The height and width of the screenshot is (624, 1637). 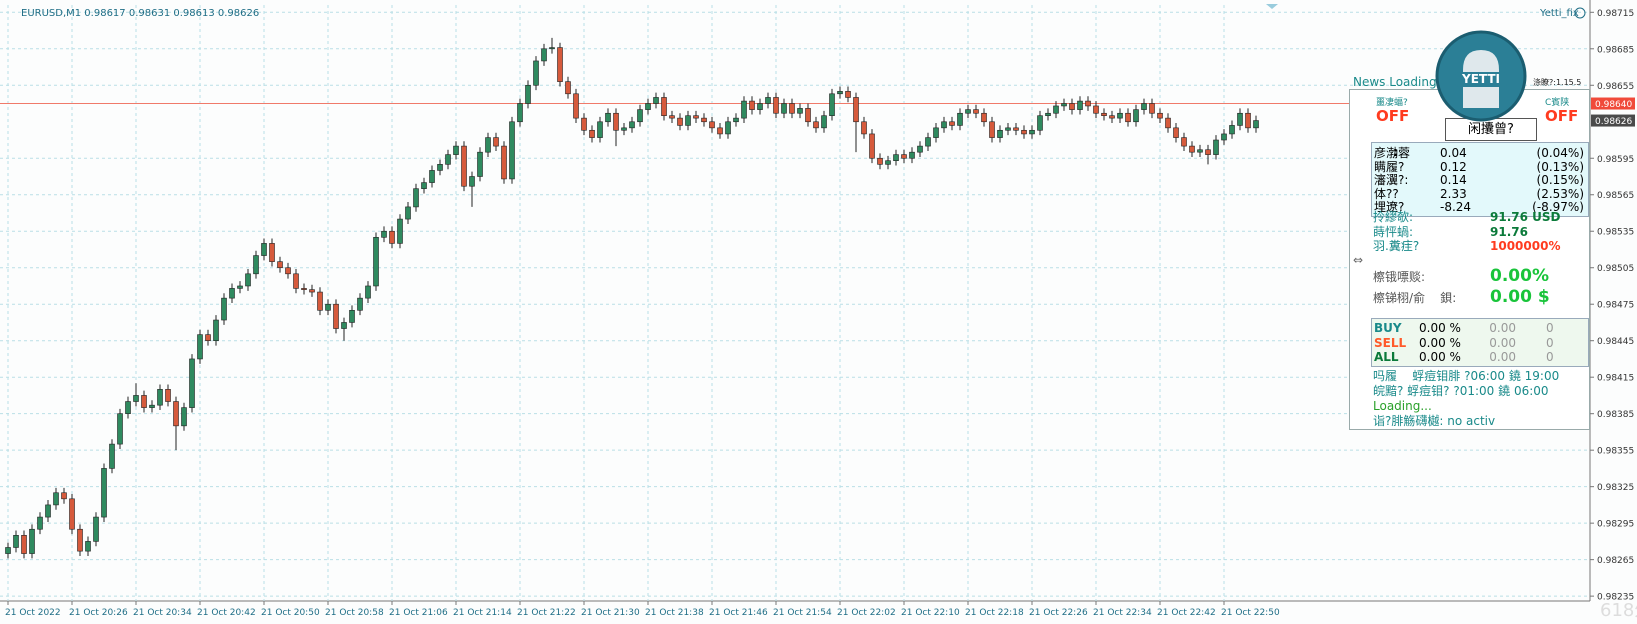 What do you see at coordinates (1461, 391) in the screenshot?
I see `session-line: 皖黯? 蜉痘钼? ?01:00 鐃 06:00` at bounding box center [1461, 391].